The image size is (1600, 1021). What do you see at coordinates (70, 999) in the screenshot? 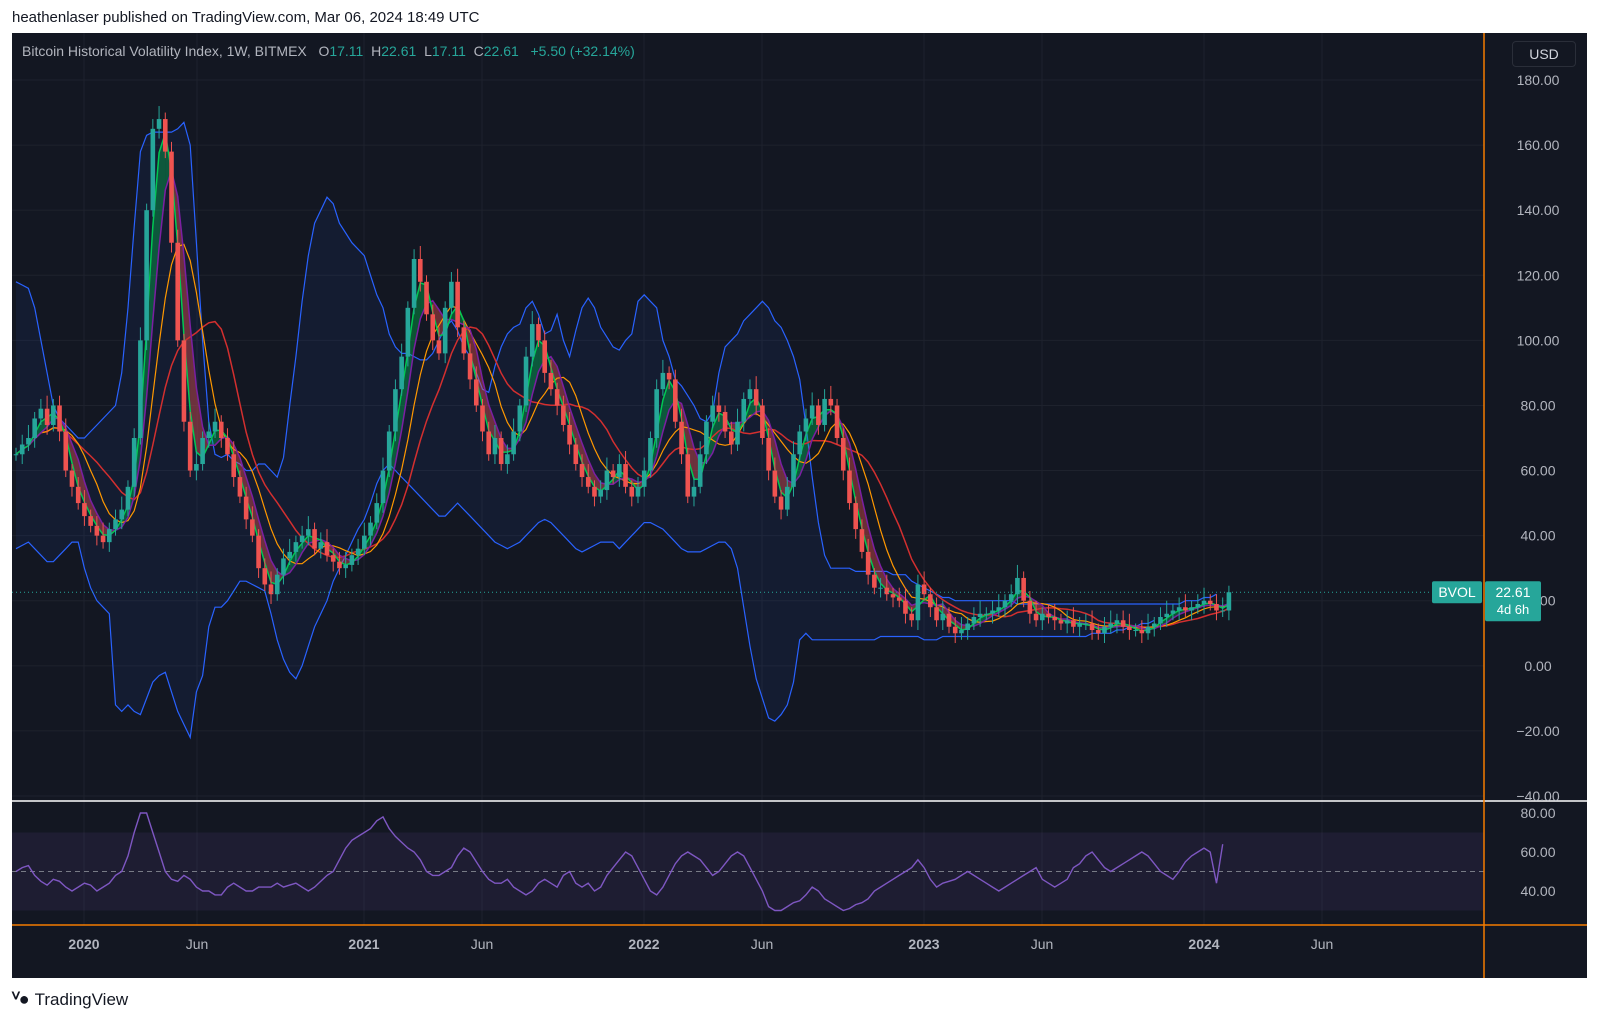
I see `tradingview-footer: ⱽ● TradingView` at bounding box center [70, 999].